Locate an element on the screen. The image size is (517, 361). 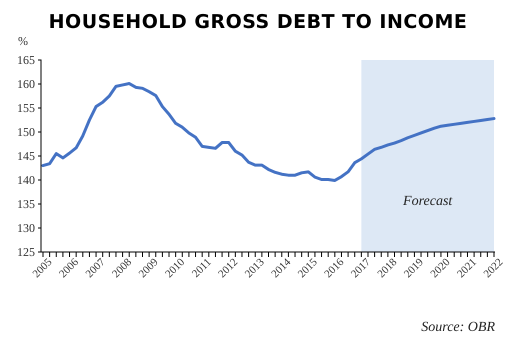
y-tick-label: 155 is located at coordinates (26, 107).